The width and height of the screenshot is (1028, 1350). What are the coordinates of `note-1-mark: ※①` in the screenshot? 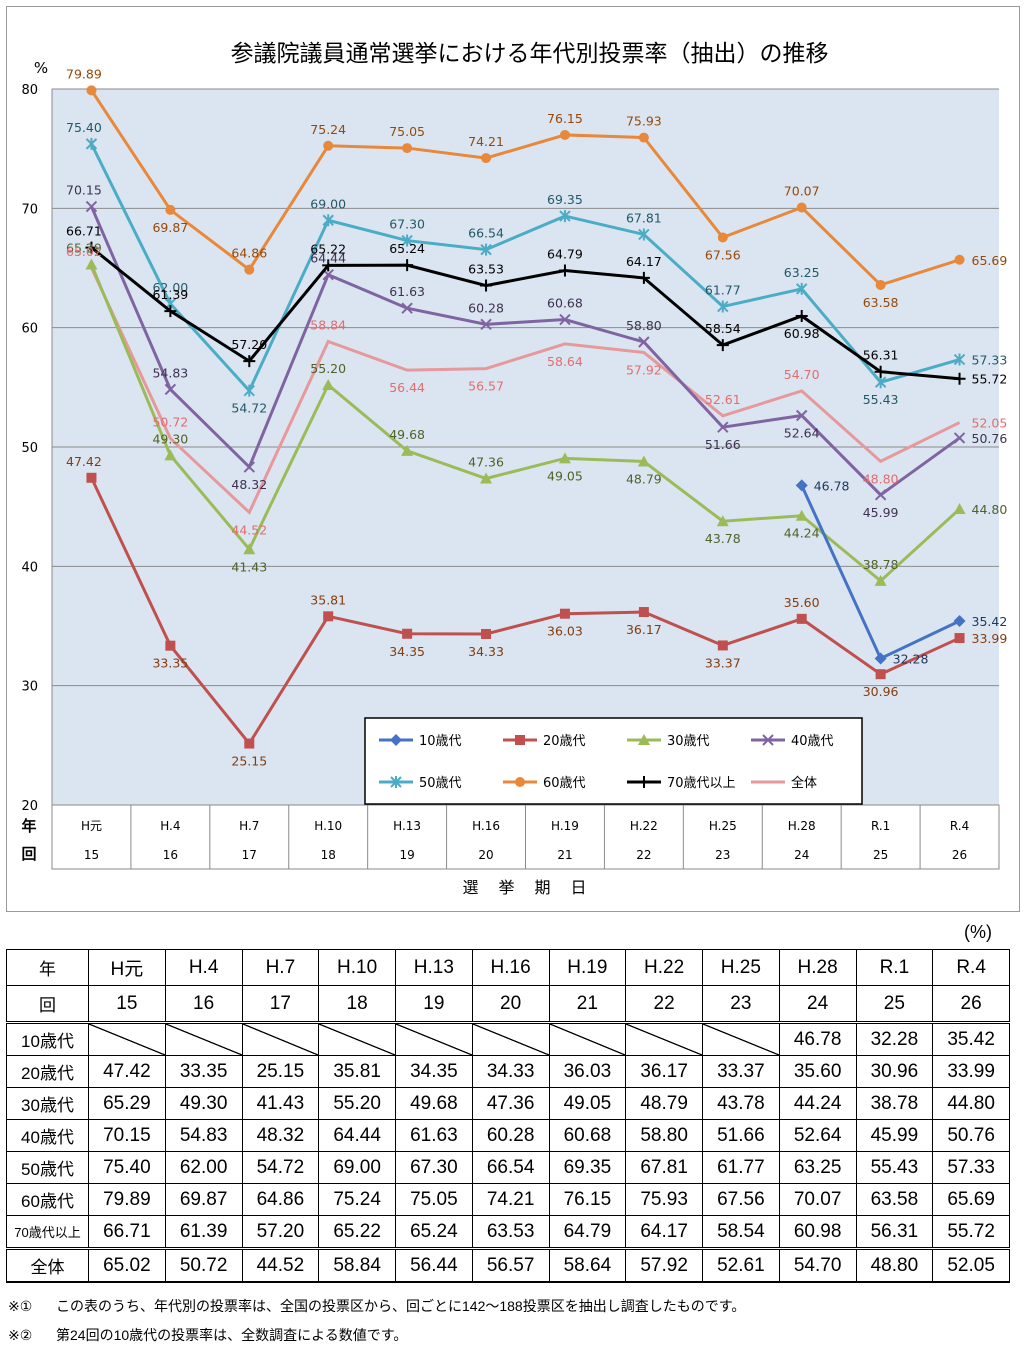 It's located at (20, 1306).